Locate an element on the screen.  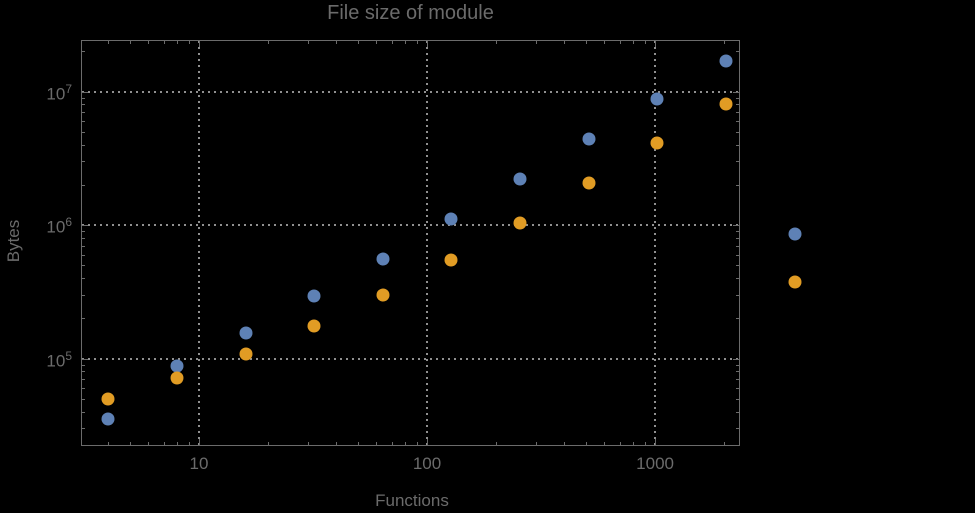
y-tick-label: 10⁶ is located at coordinates (59, 226).